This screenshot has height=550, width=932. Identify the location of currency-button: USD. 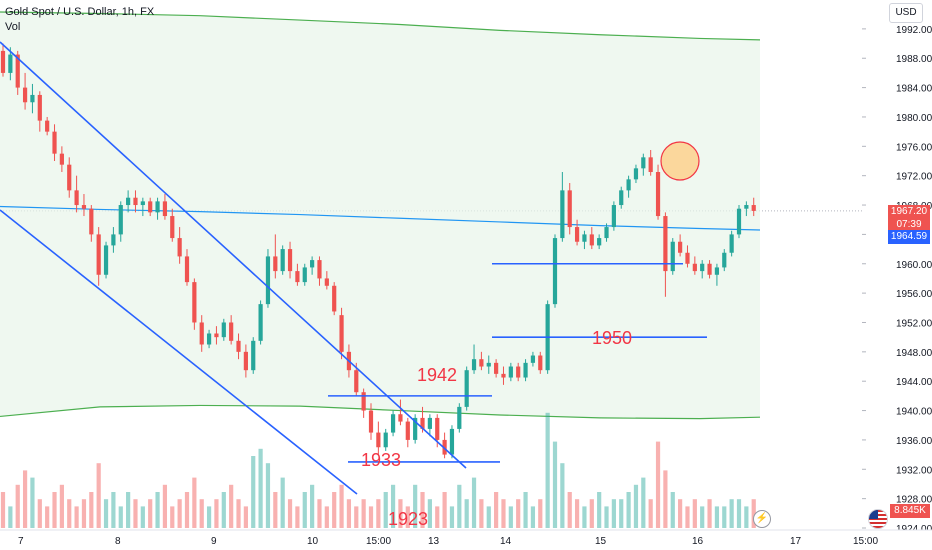
(906, 13).